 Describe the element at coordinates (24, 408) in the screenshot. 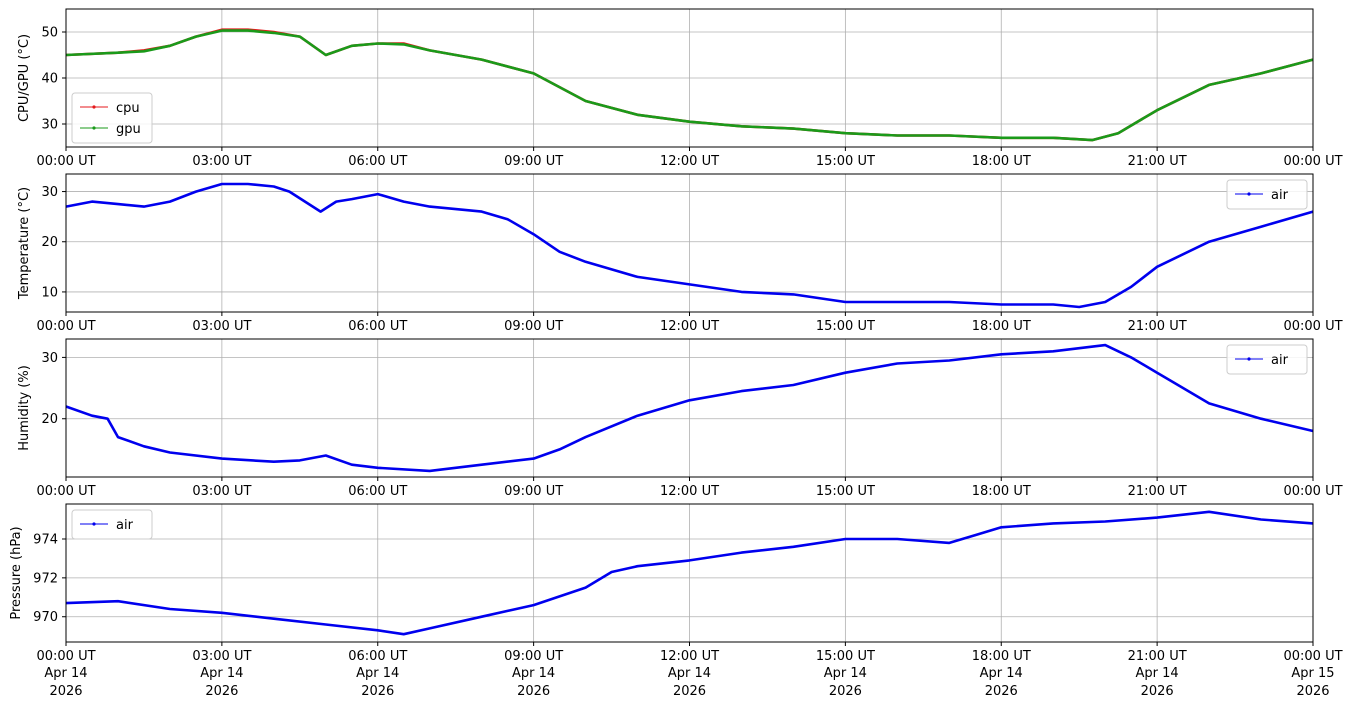

I see `y-axis-label: Humidity (%)` at that location.